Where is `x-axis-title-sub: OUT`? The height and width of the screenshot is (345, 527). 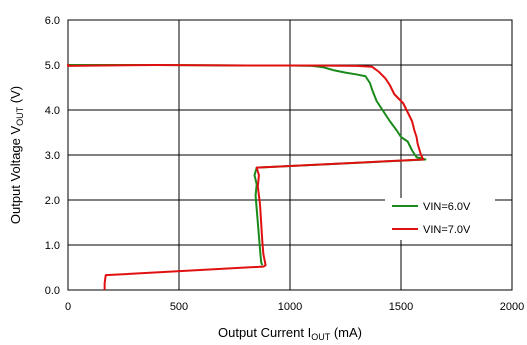
x-axis-title-sub: OUT is located at coordinates (321, 337).